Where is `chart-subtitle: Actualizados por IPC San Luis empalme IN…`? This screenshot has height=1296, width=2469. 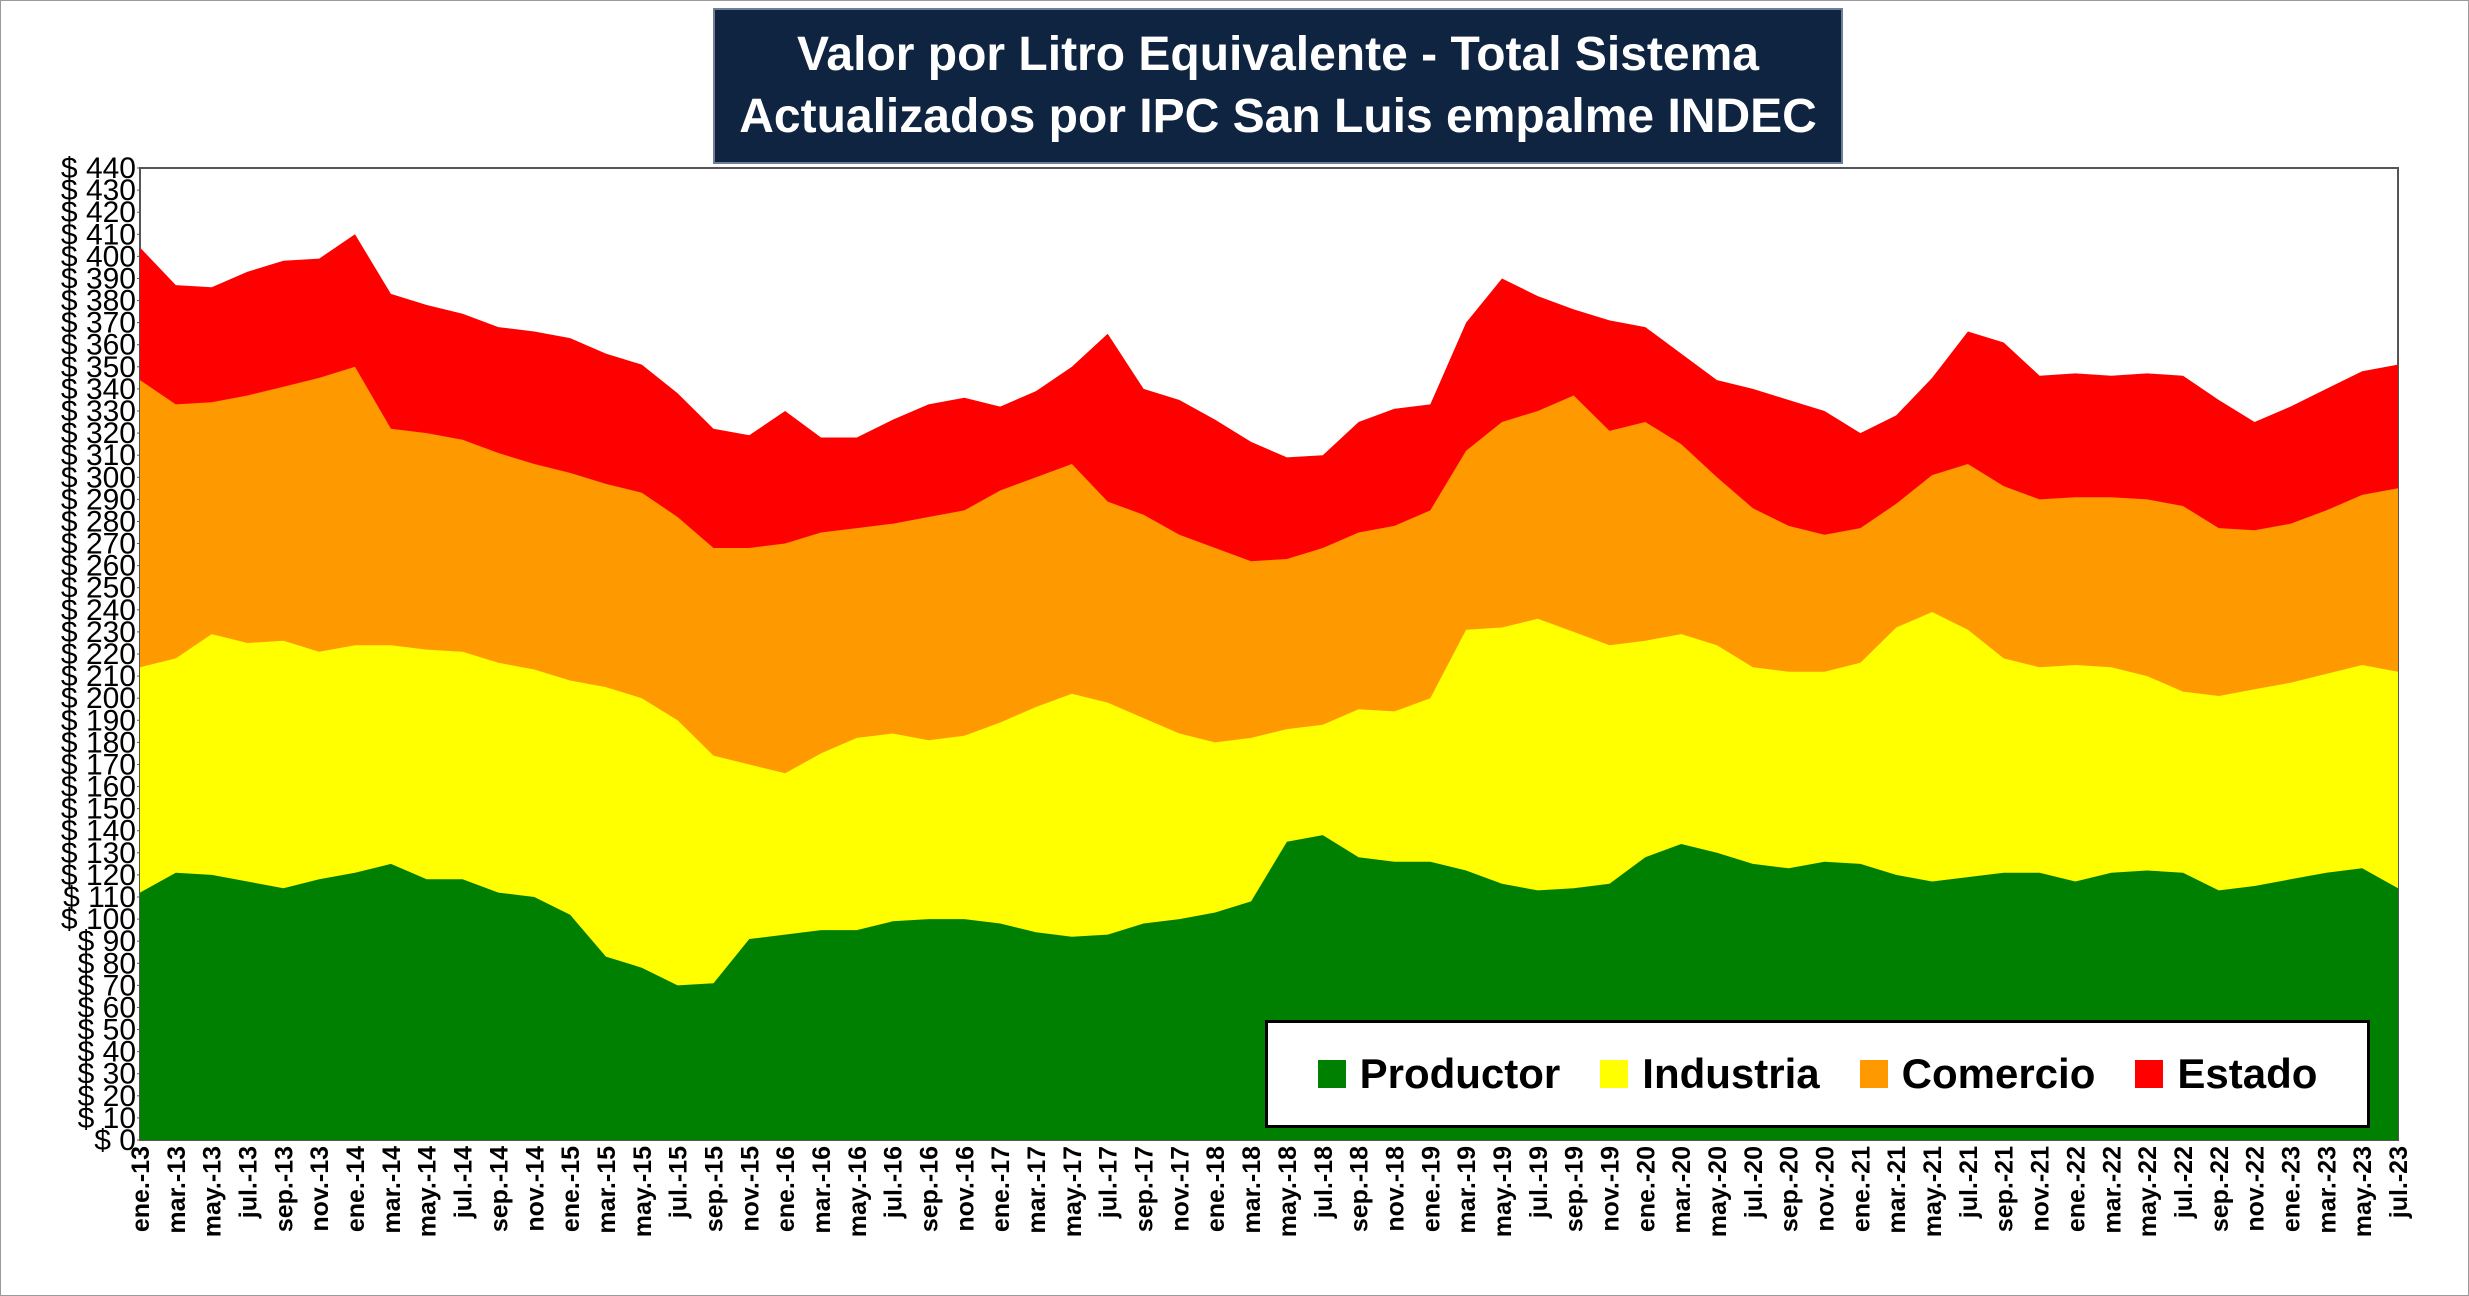
chart-subtitle: Actualizados por IPC San Luis empalme IN… is located at coordinates (1278, 116).